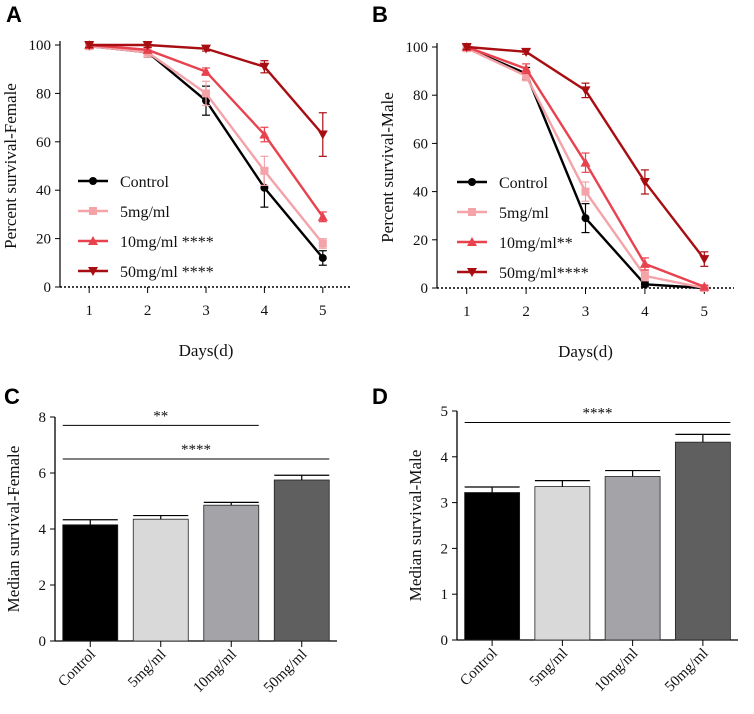 This screenshot has height=714, width=754. I want to click on y-axis-title: Percent survival-Female, so click(10, 166).